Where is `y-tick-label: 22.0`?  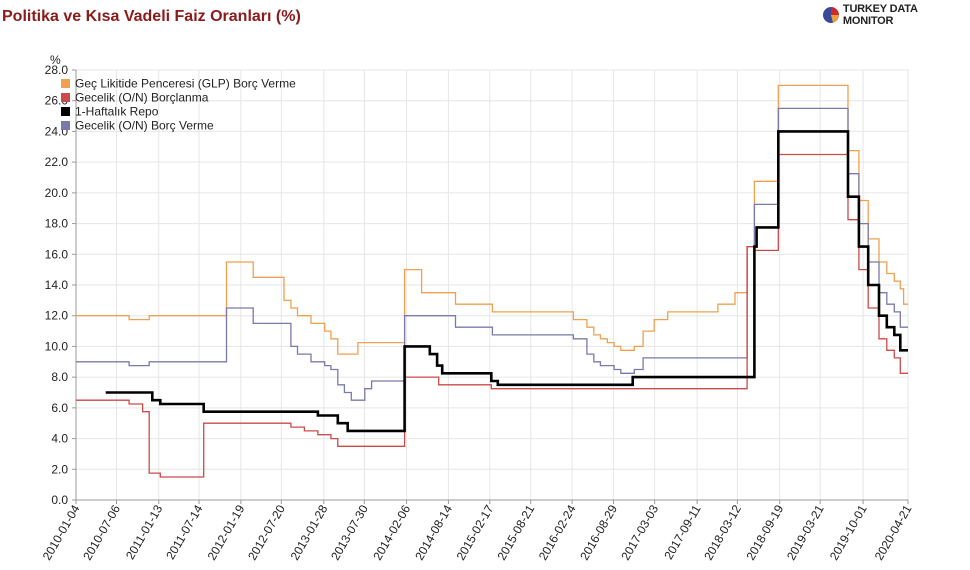 y-tick-label: 22.0 is located at coordinates (57, 162).